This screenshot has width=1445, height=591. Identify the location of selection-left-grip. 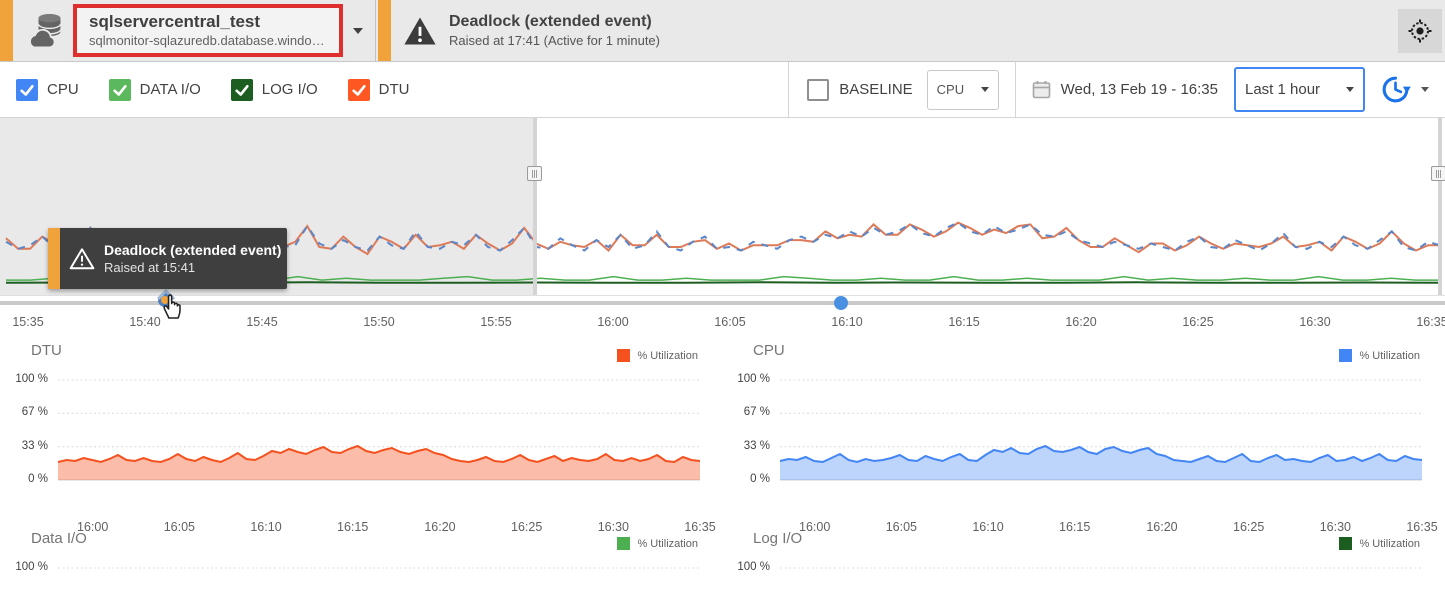
(534, 173).